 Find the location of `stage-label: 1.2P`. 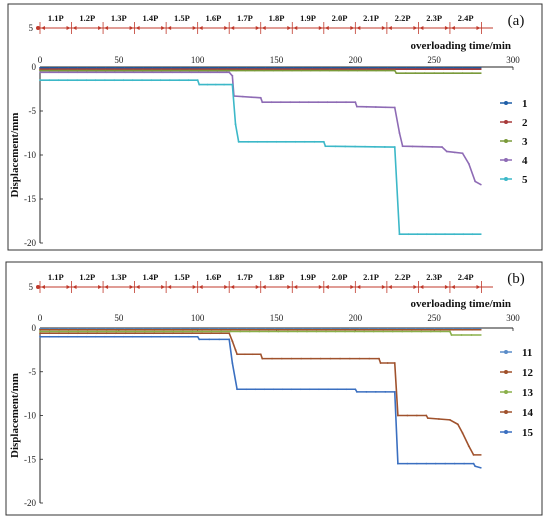

stage-label: 1.2P is located at coordinates (87, 18).